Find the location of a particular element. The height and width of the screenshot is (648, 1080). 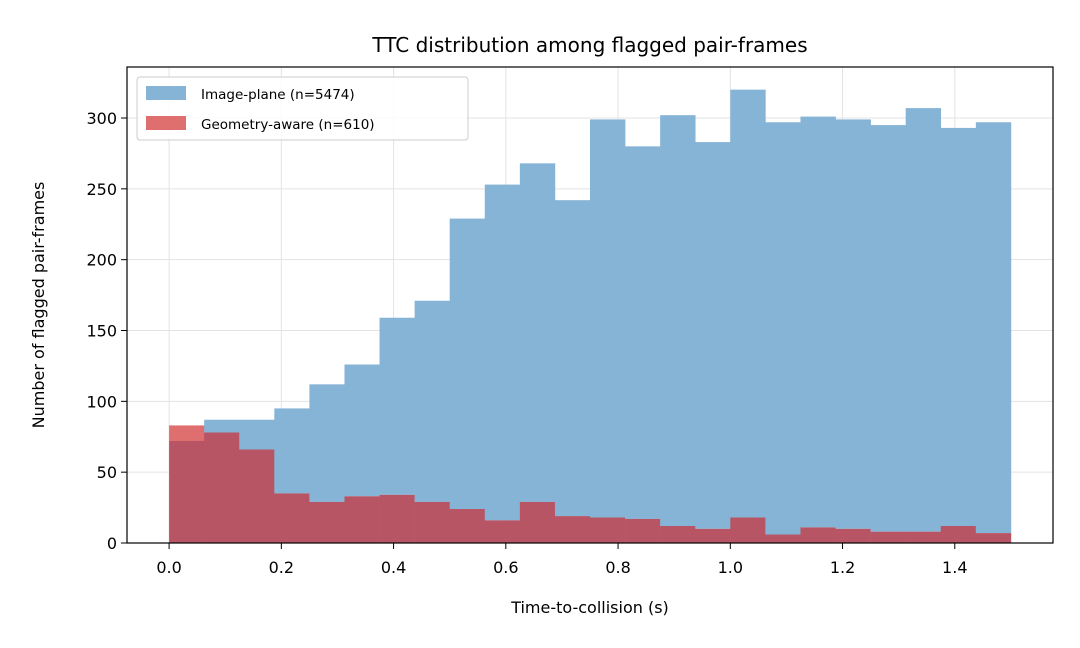

x-tick-label-4: 0.8 is located at coordinates (617, 567).